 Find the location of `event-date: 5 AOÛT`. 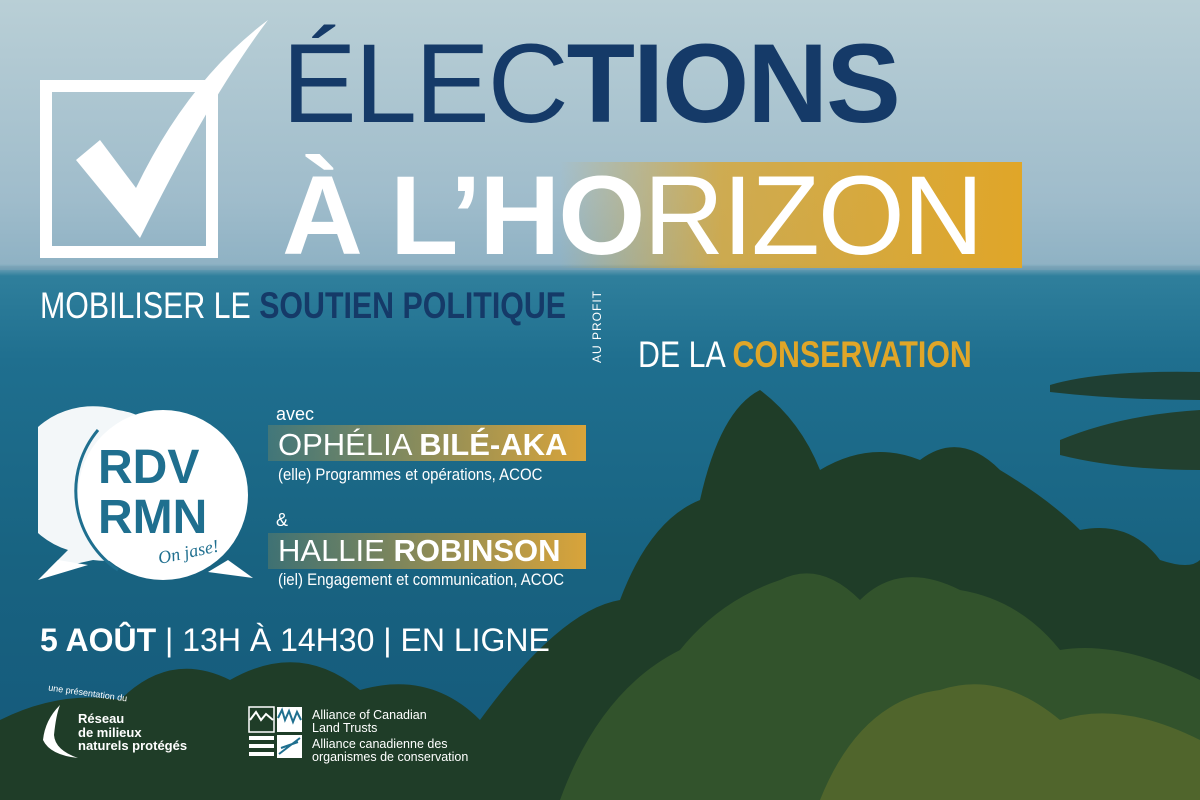

event-date: 5 AOÛT is located at coordinates (98, 640).